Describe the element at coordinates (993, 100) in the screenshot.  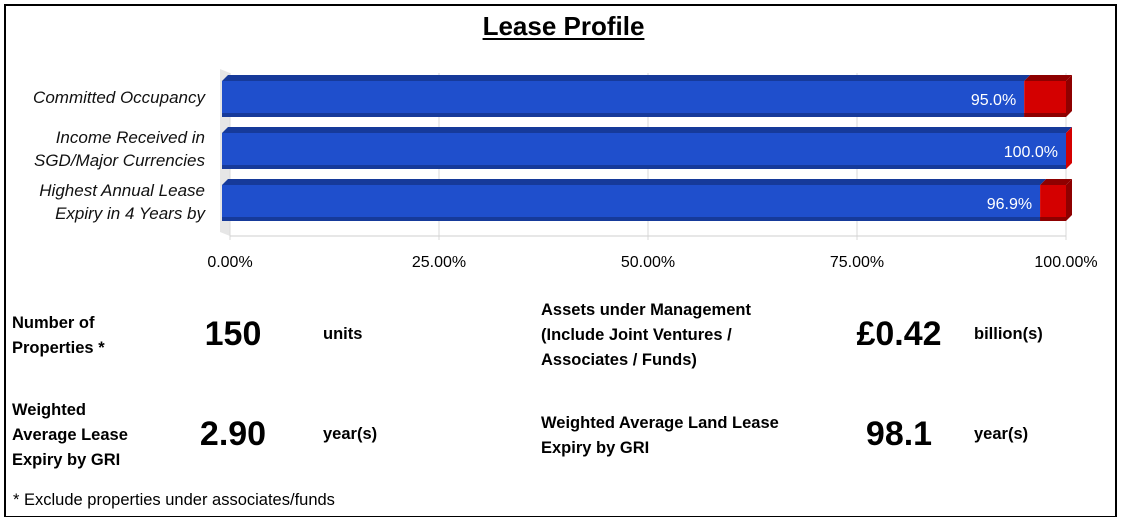
I see `value-label-0: 95.0%` at that location.